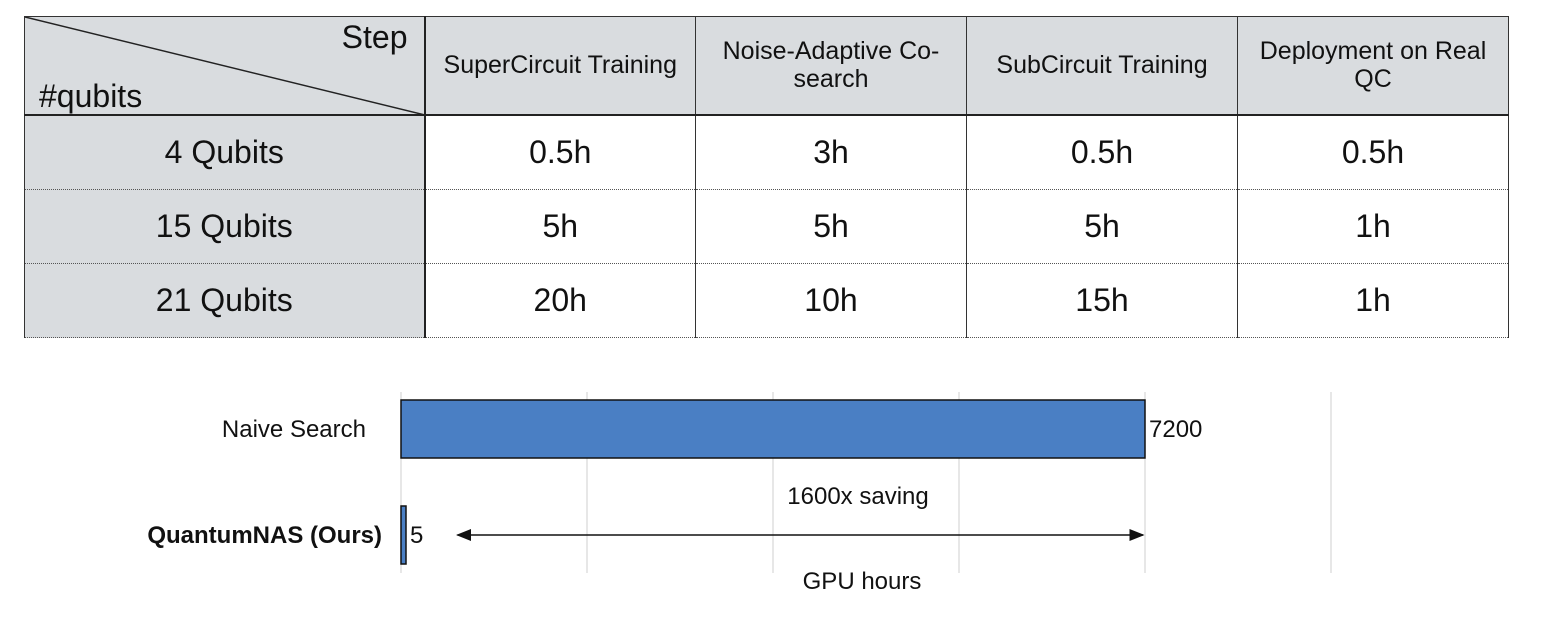  What do you see at coordinates (225, 226) in the screenshot?
I see `row-header: 15 Qubits` at bounding box center [225, 226].